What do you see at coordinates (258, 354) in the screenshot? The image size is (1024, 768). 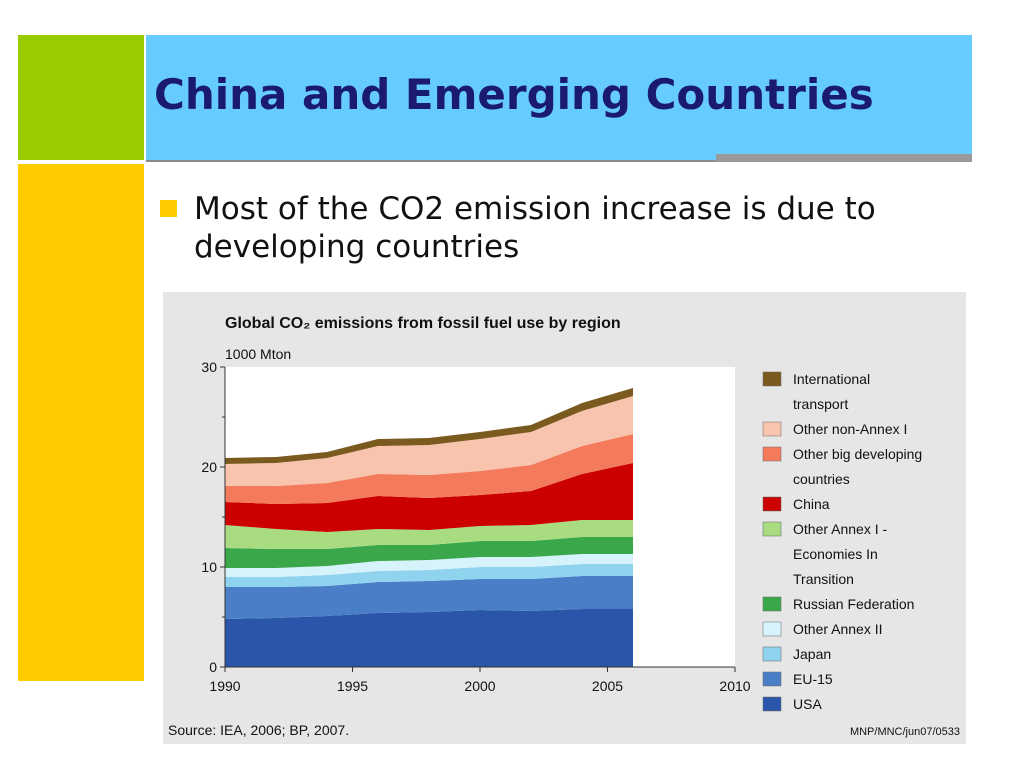 I see `y-axis-label: 1000 Mton` at bounding box center [258, 354].